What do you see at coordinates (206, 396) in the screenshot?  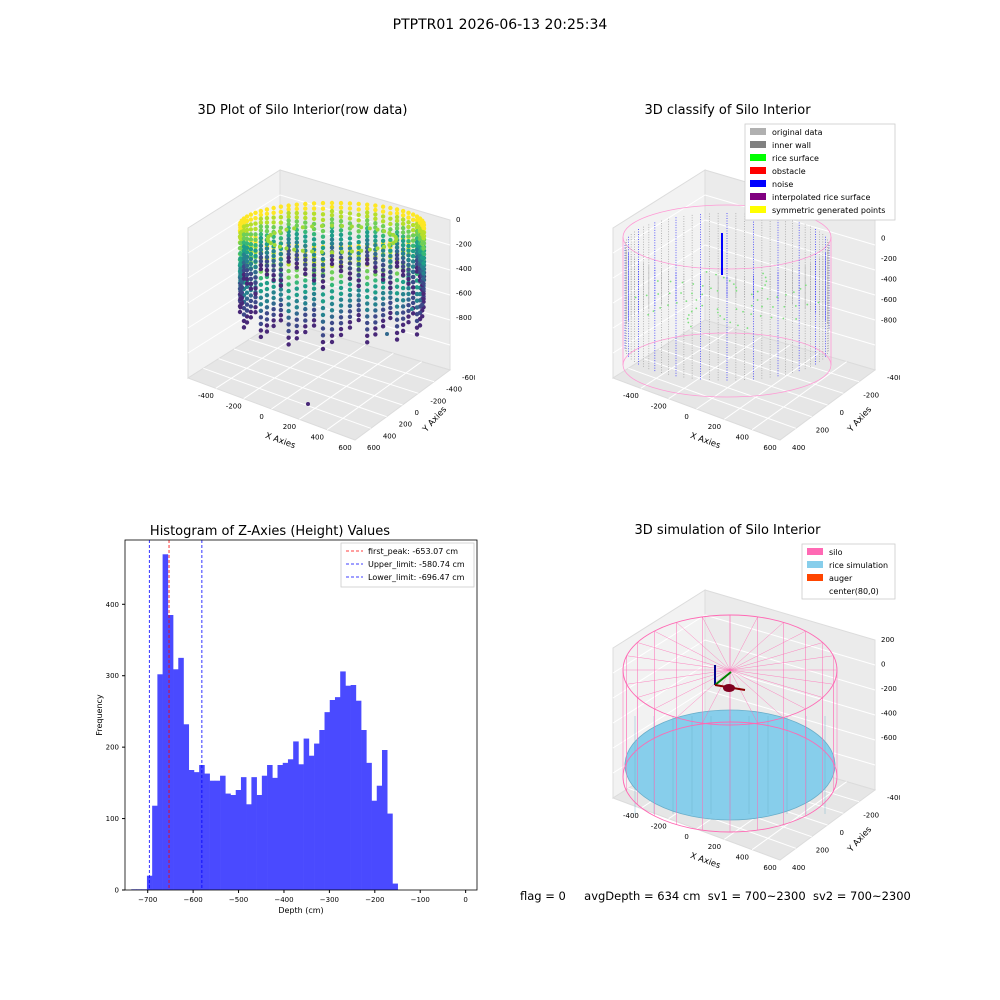 I see `x-tick-label: -400` at bounding box center [206, 396].